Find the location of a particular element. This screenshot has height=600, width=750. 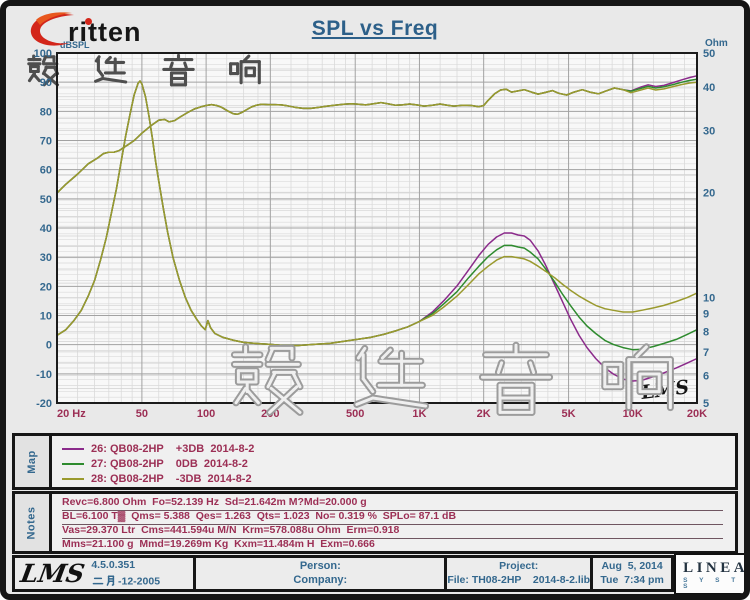

linearx-systems: S Y S T E M S is located at coordinates (713, 583).